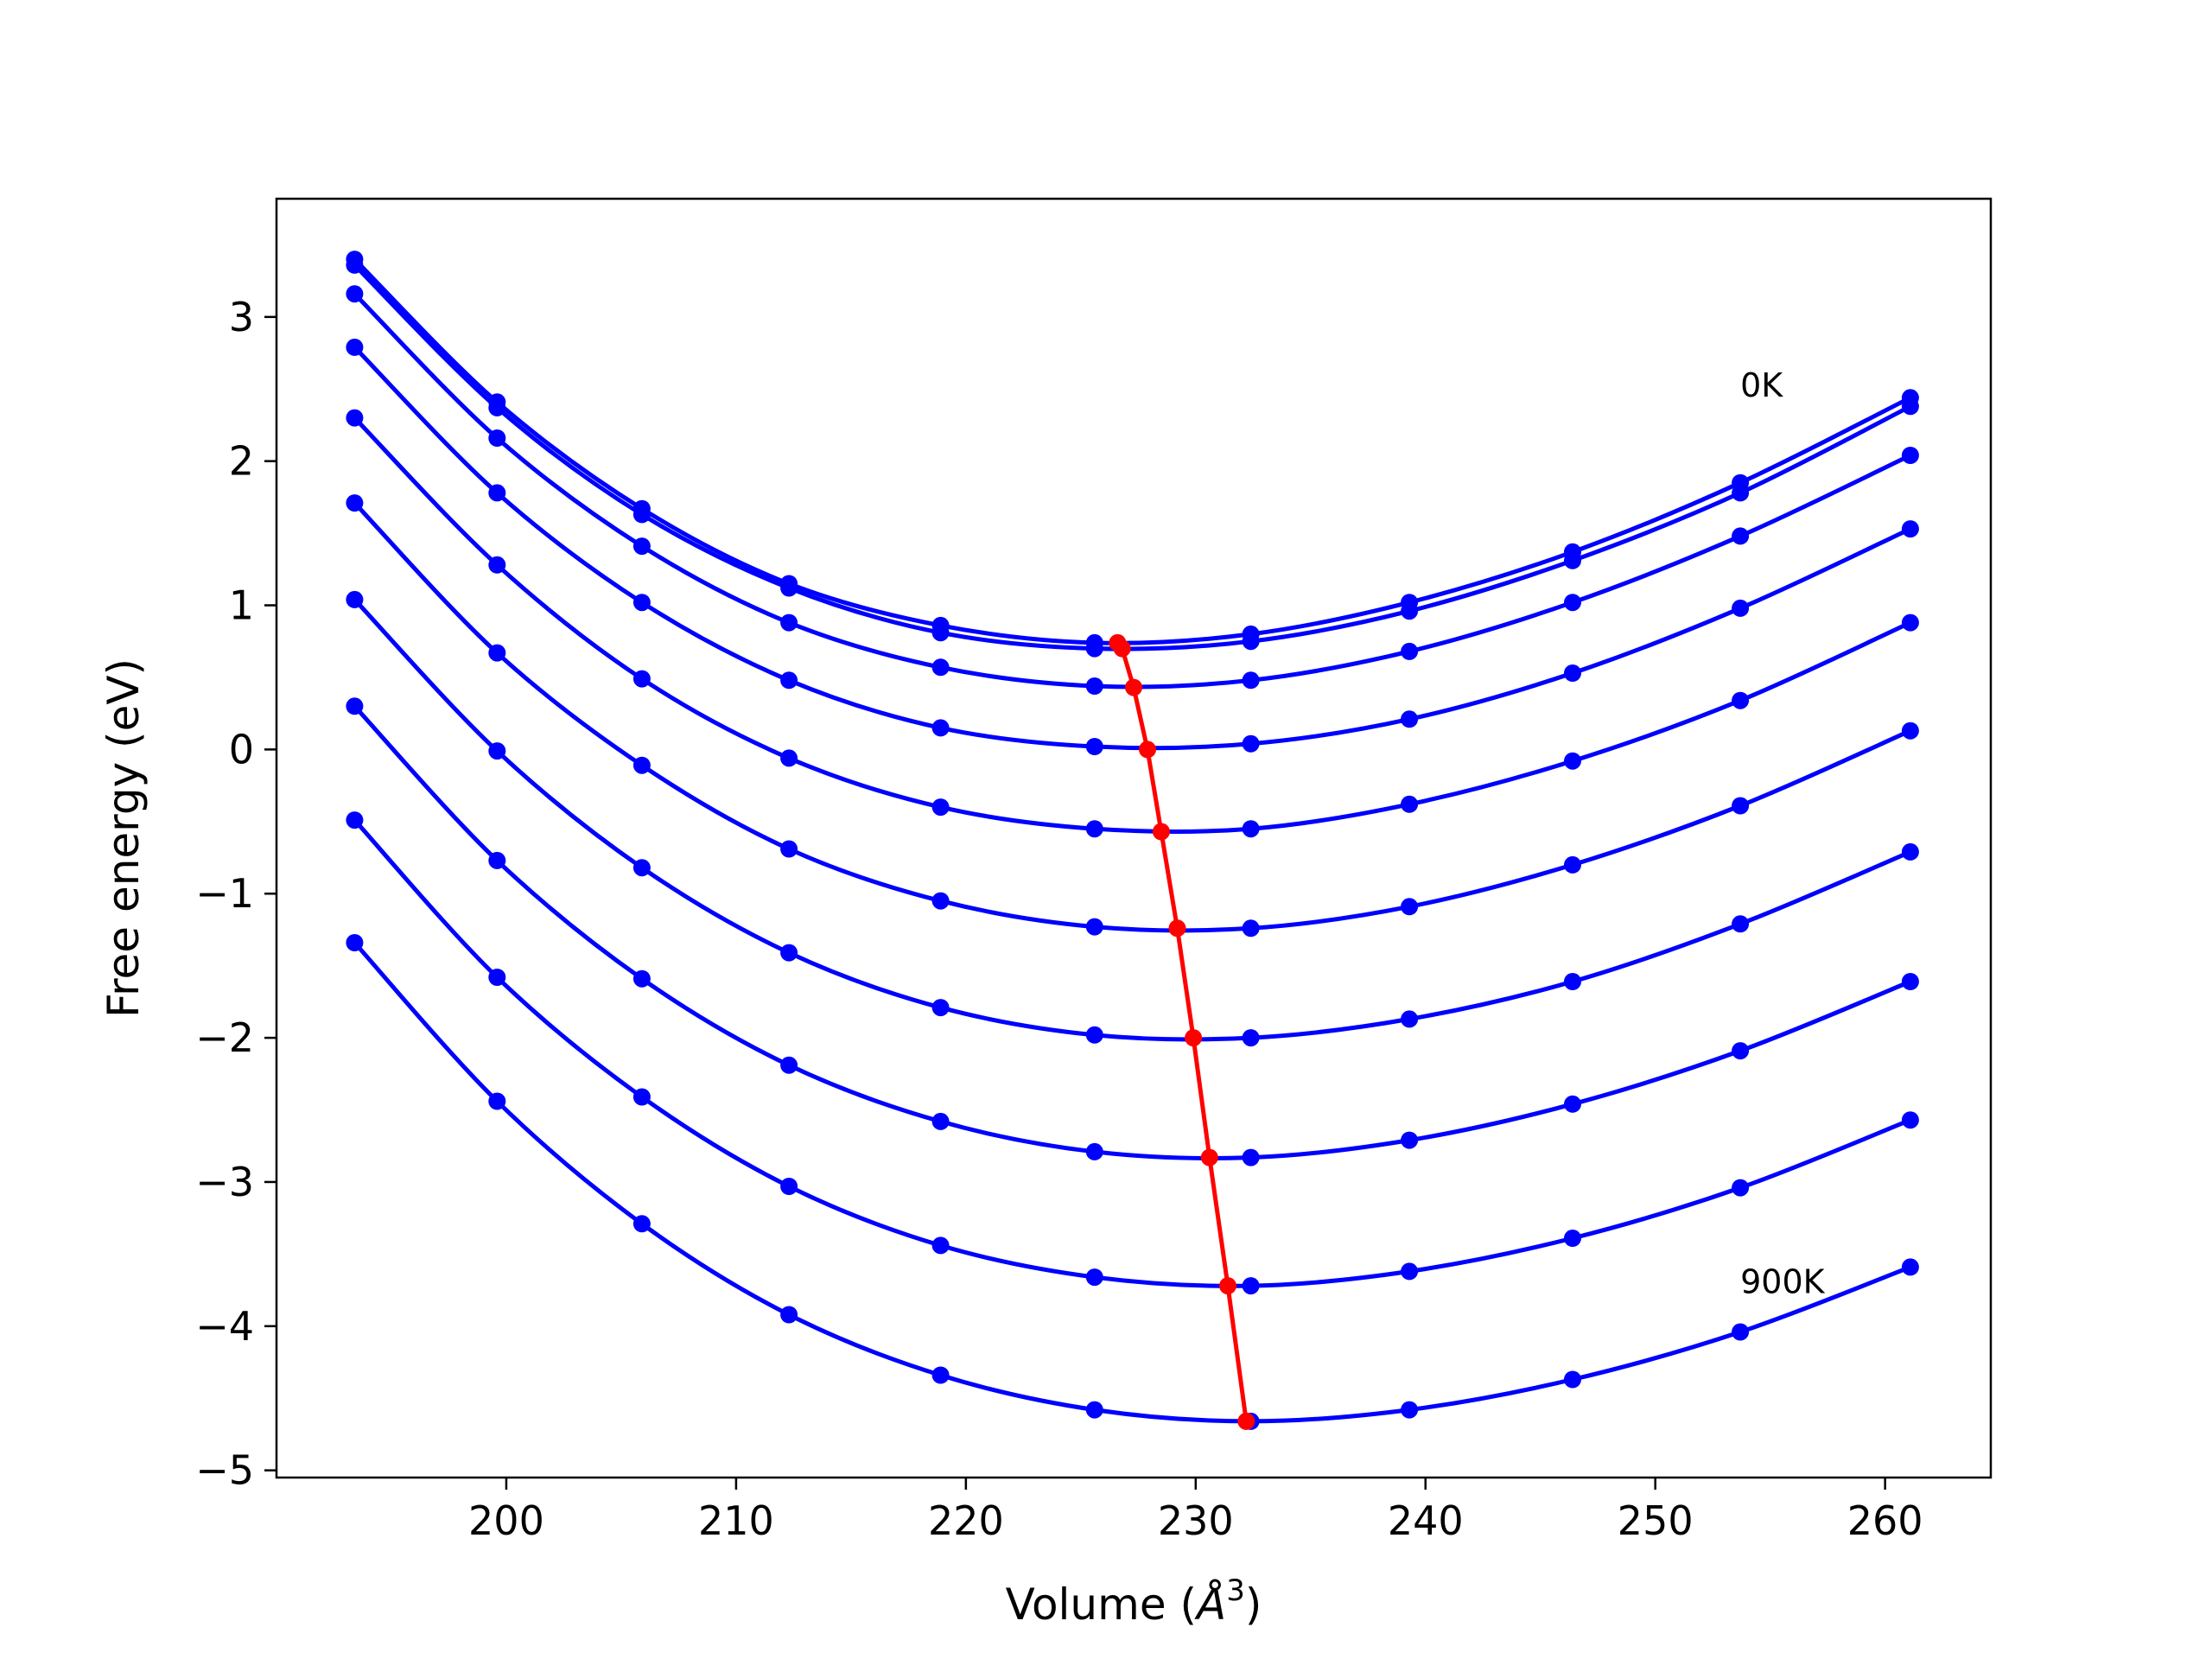  What do you see at coordinates (1783, 1282) in the screenshot?
I see `annotation-label: 900K` at bounding box center [1783, 1282].